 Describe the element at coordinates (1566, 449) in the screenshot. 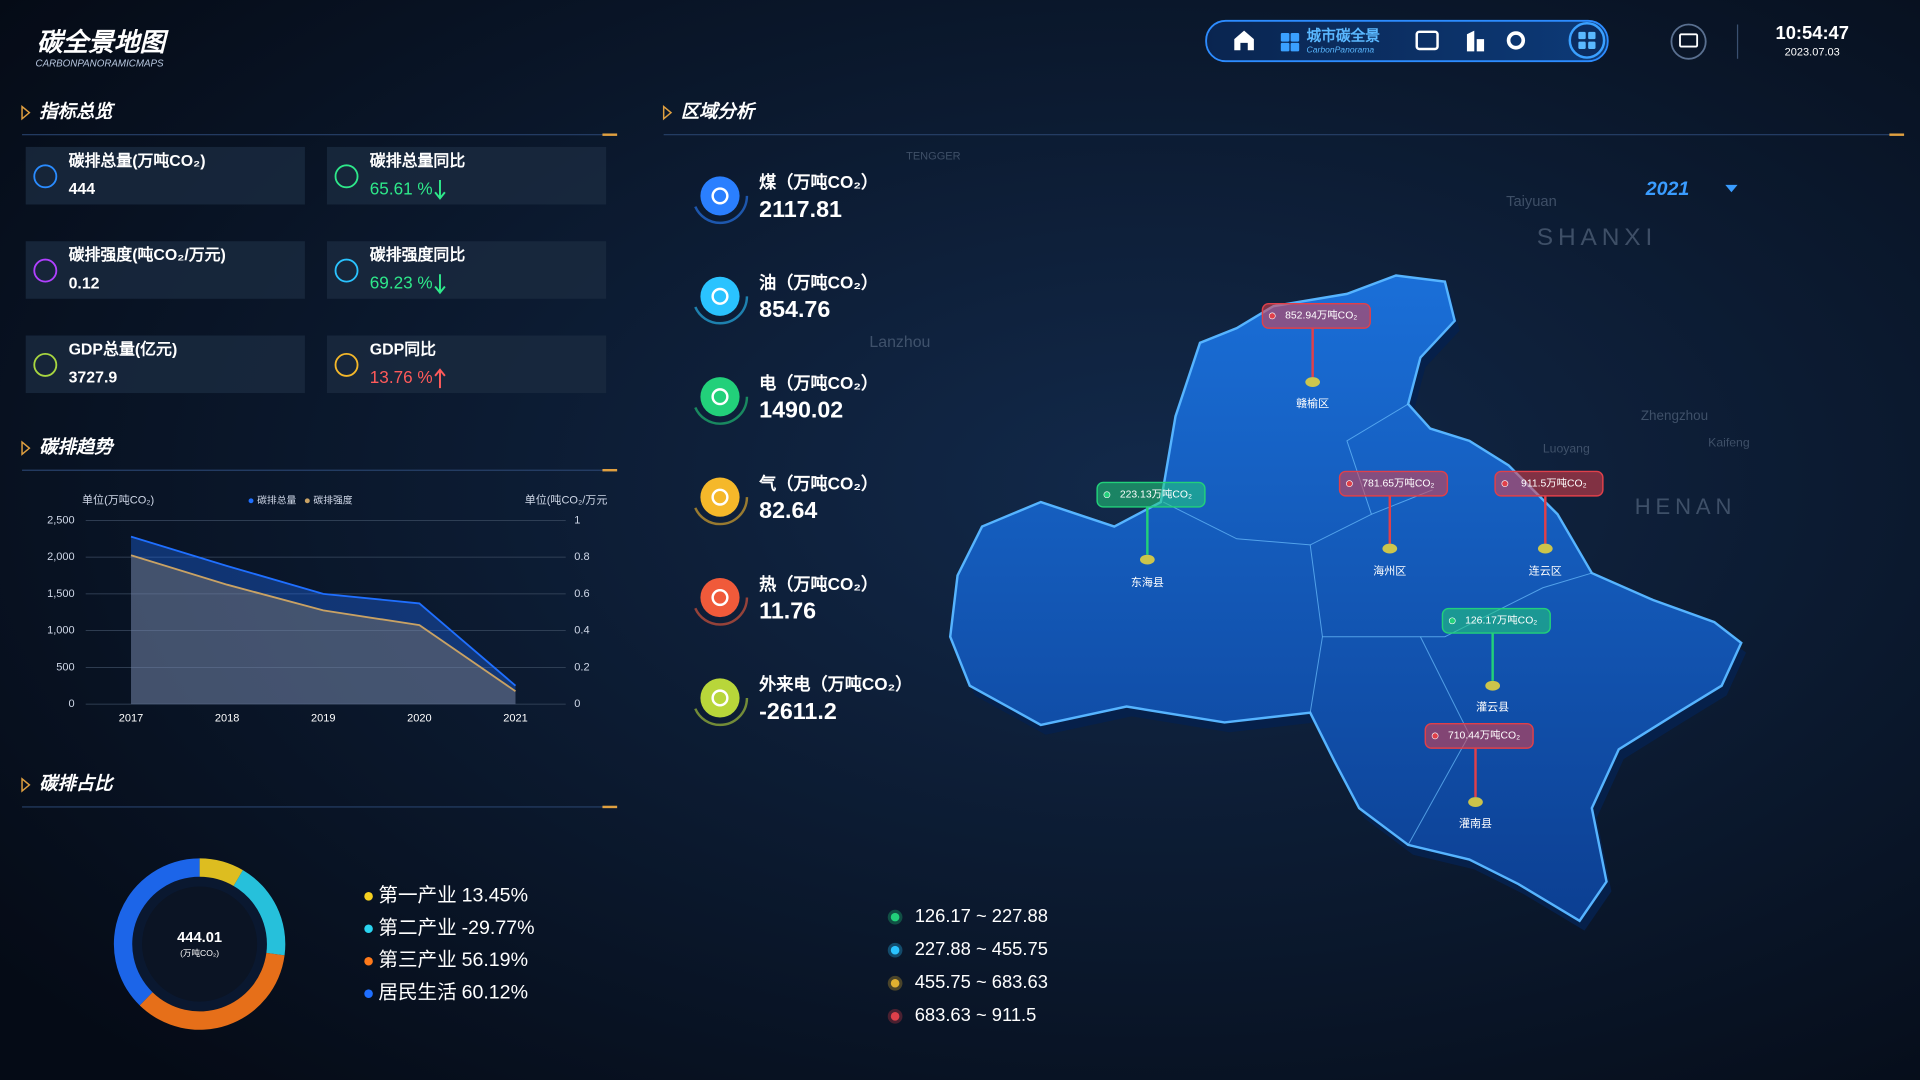

I see `map-bg-label: Luoyang` at that location.